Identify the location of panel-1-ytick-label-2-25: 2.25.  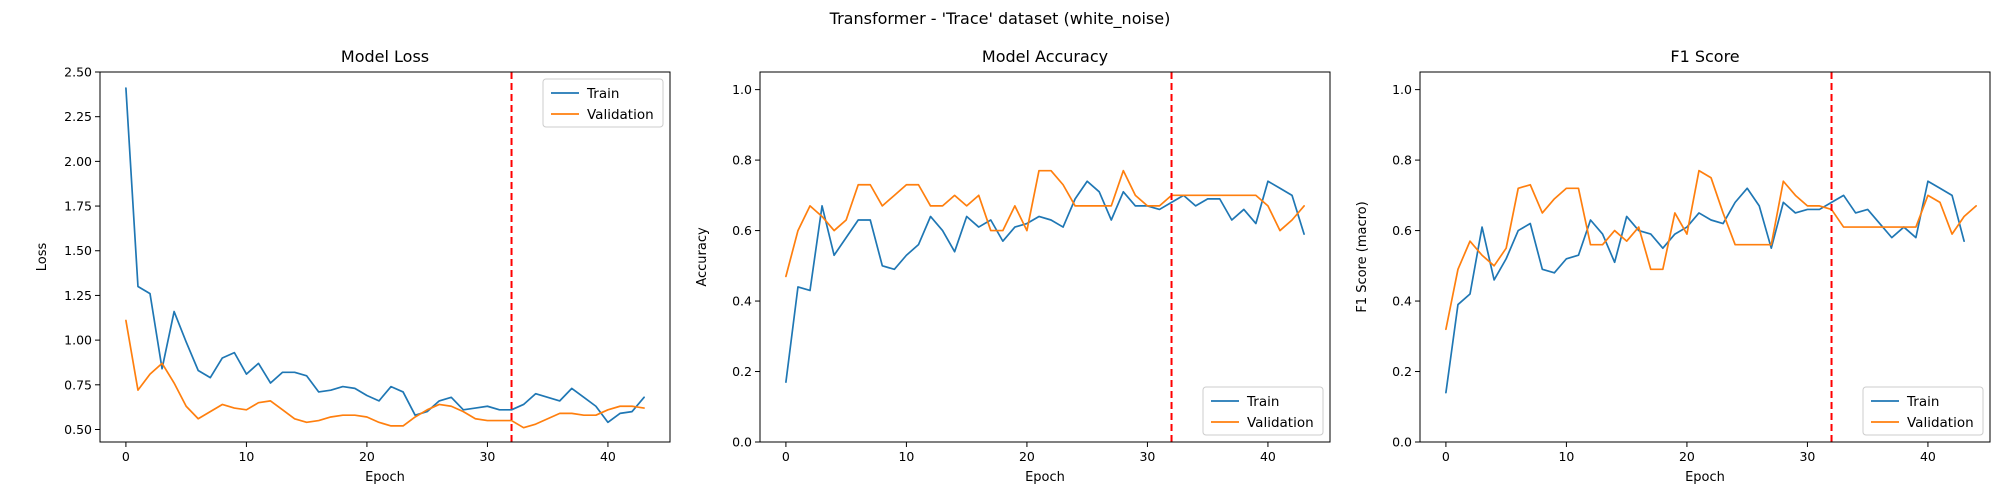
(78, 116).